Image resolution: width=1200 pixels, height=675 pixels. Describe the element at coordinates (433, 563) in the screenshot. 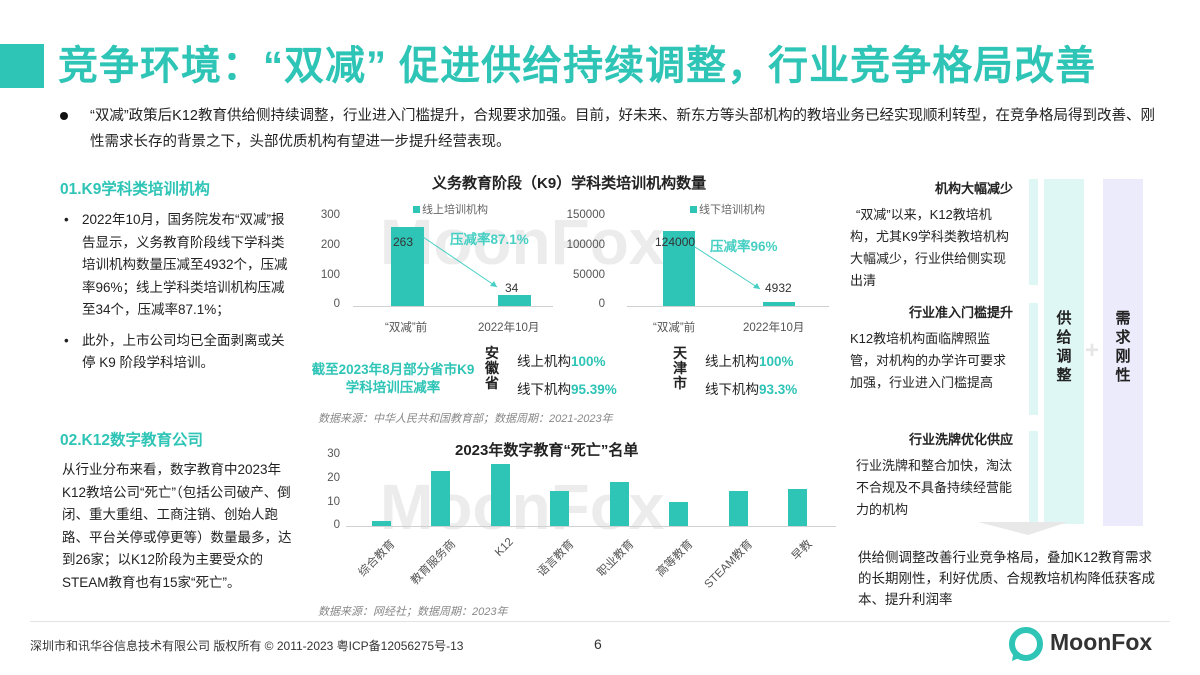

I see `x-tick: 教育服务商` at that location.